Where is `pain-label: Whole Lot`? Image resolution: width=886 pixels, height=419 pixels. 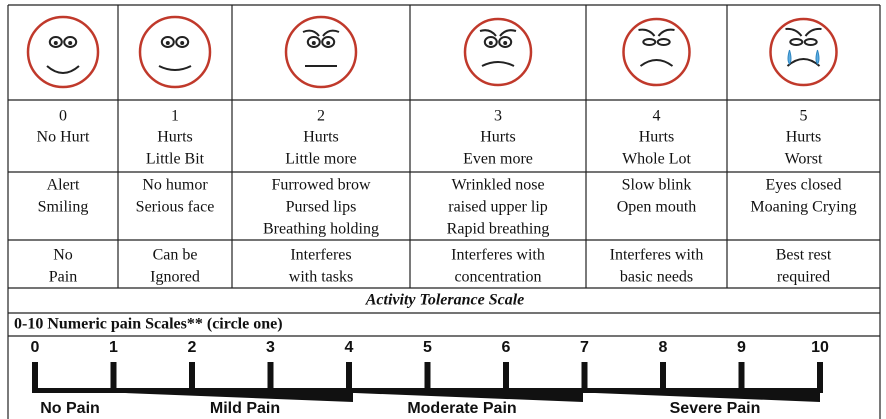
pain-label: Whole Lot is located at coordinates (656, 159).